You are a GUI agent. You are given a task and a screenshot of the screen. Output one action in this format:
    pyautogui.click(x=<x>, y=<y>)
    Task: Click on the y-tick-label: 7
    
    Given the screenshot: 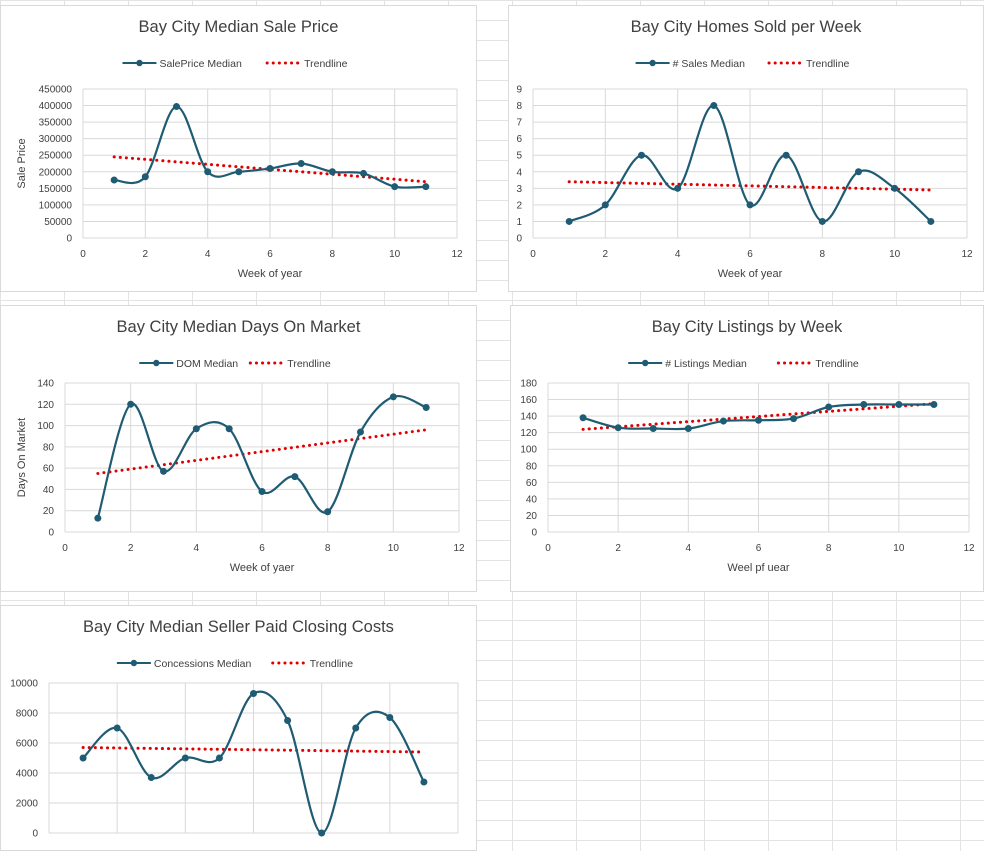 What is the action you would take?
    pyautogui.click(x=519, y=123)
    